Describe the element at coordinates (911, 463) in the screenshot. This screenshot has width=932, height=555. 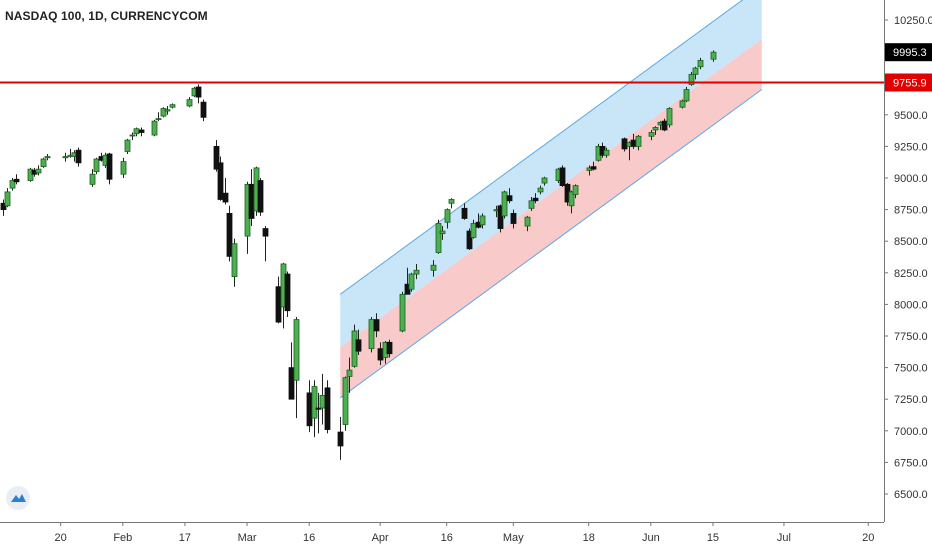
I see `y-tick-label: 6750.0` at that location.